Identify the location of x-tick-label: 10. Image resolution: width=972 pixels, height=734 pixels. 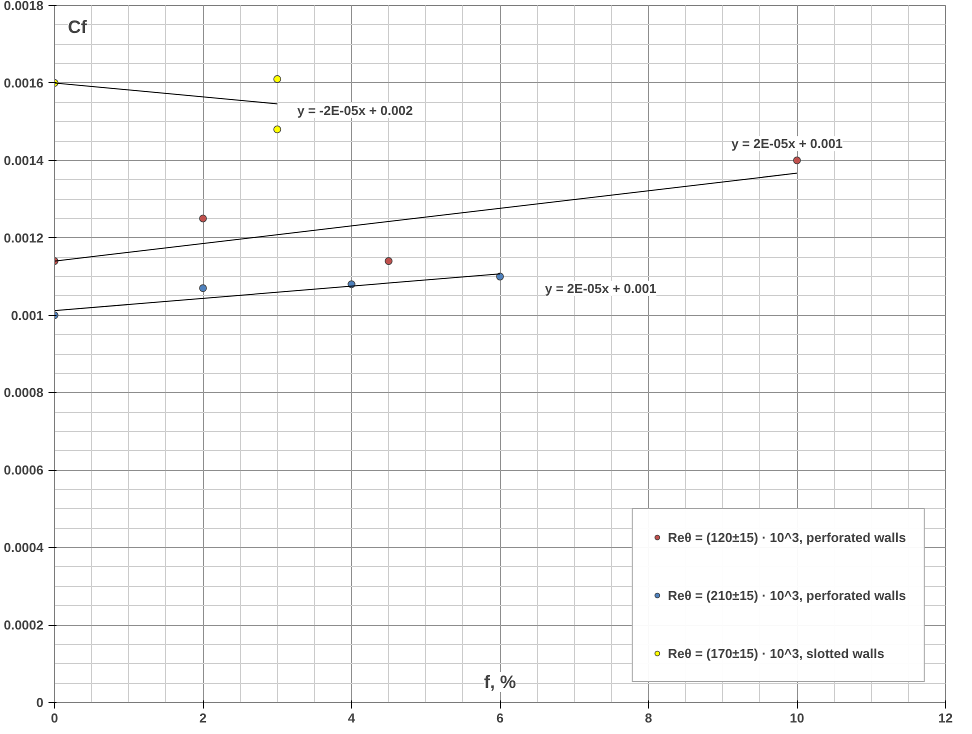
(797, 718).